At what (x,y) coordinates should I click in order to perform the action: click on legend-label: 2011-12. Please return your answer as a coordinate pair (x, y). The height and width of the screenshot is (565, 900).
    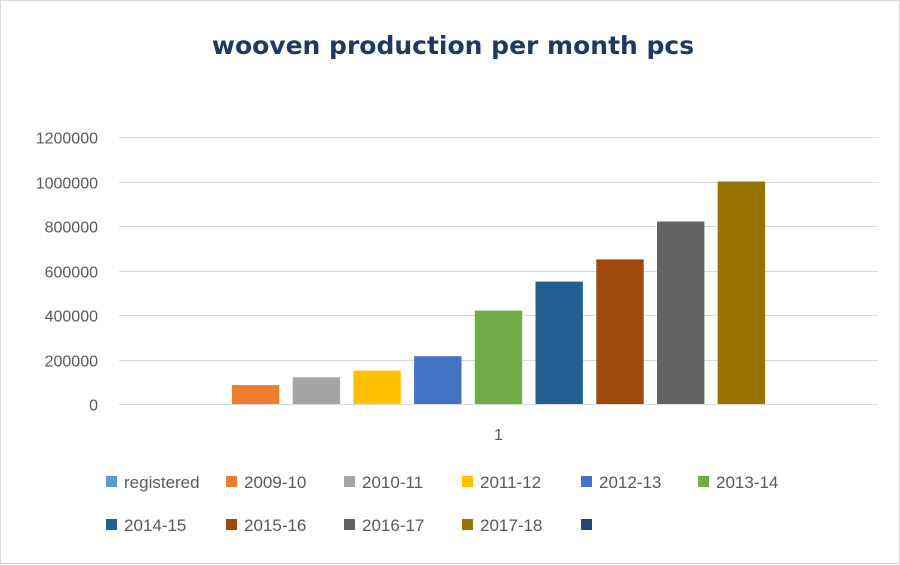
    Looking at the image, I should click on (510, 482).